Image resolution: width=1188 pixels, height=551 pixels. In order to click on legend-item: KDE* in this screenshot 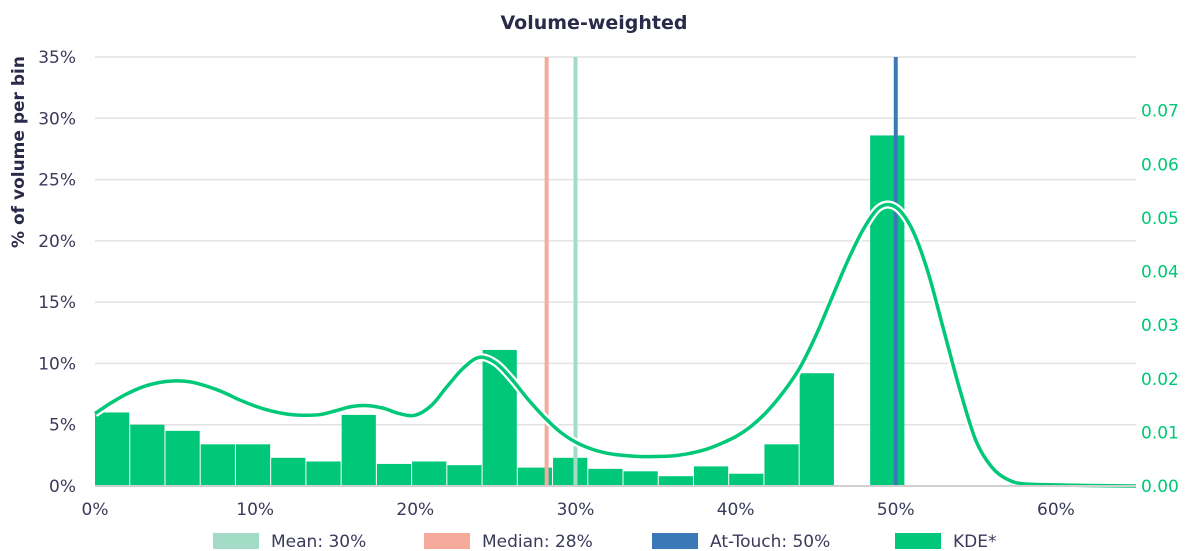, I will do `click(945, 541)`.